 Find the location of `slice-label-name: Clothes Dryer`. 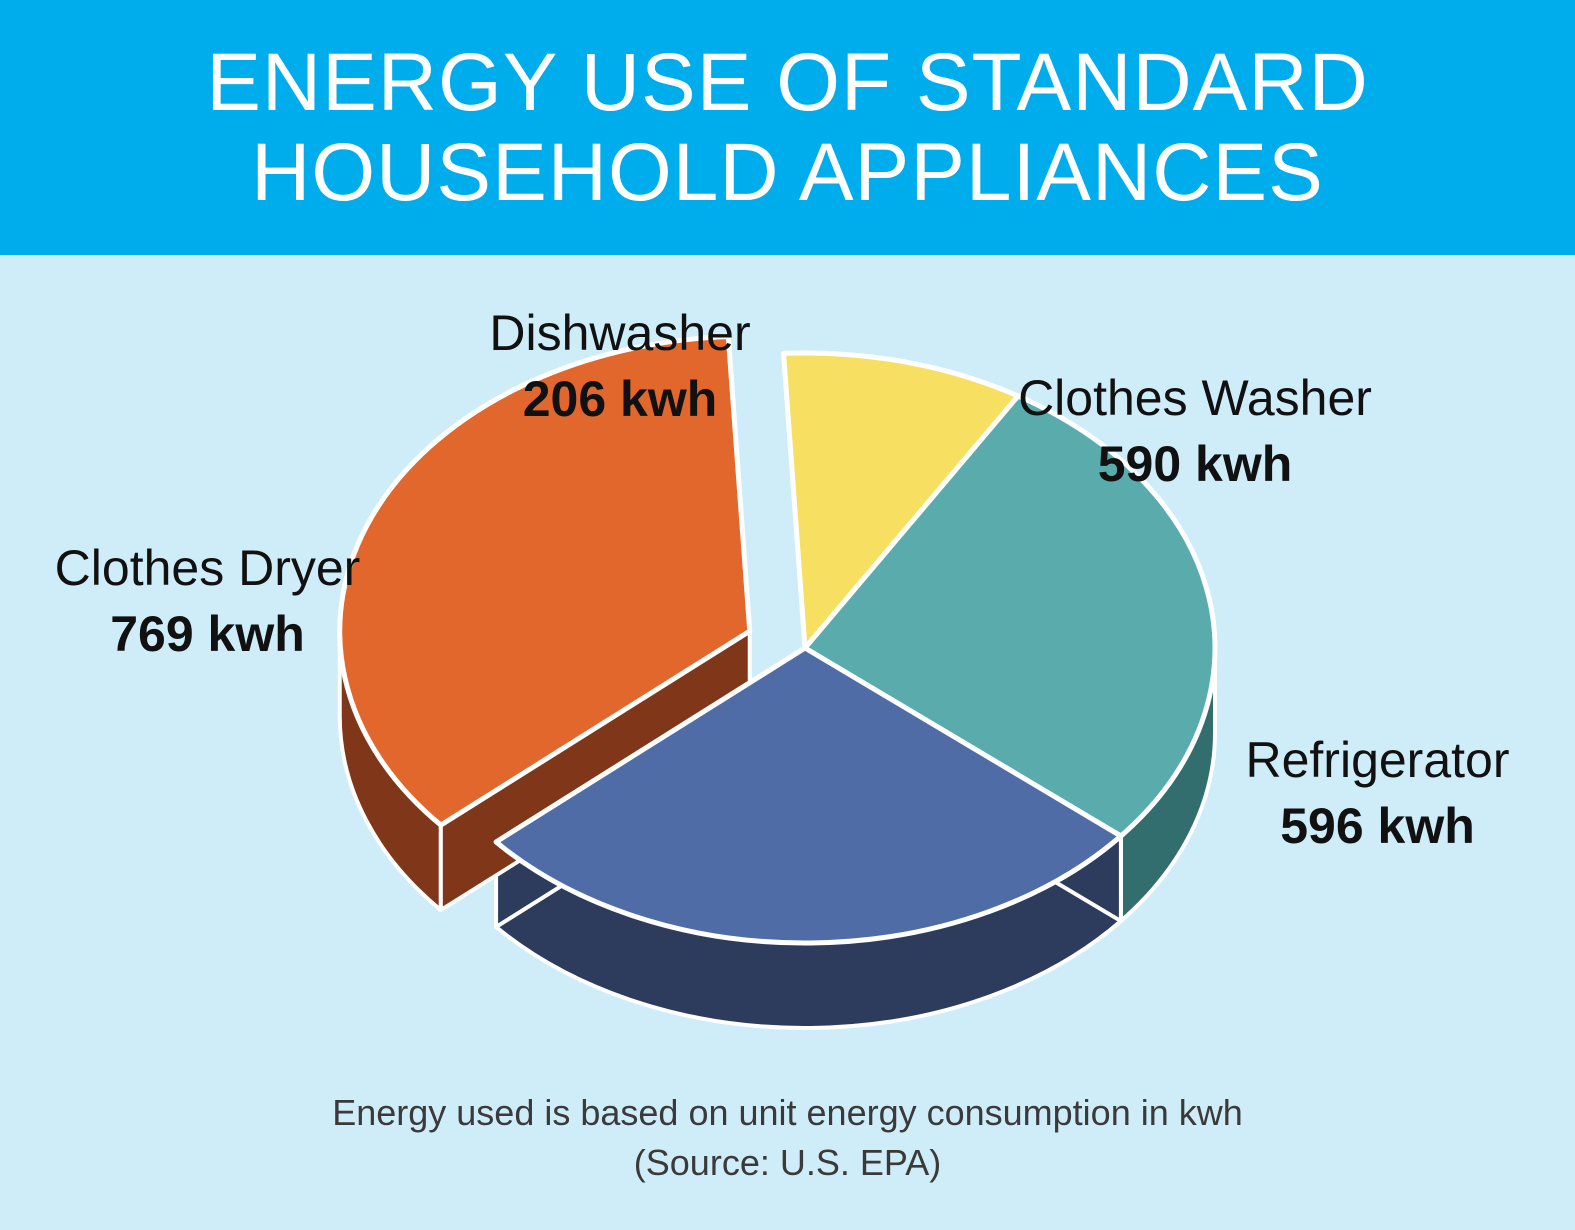

slice-label-name: Clothes Dryer is located at coordinates (207, 568).